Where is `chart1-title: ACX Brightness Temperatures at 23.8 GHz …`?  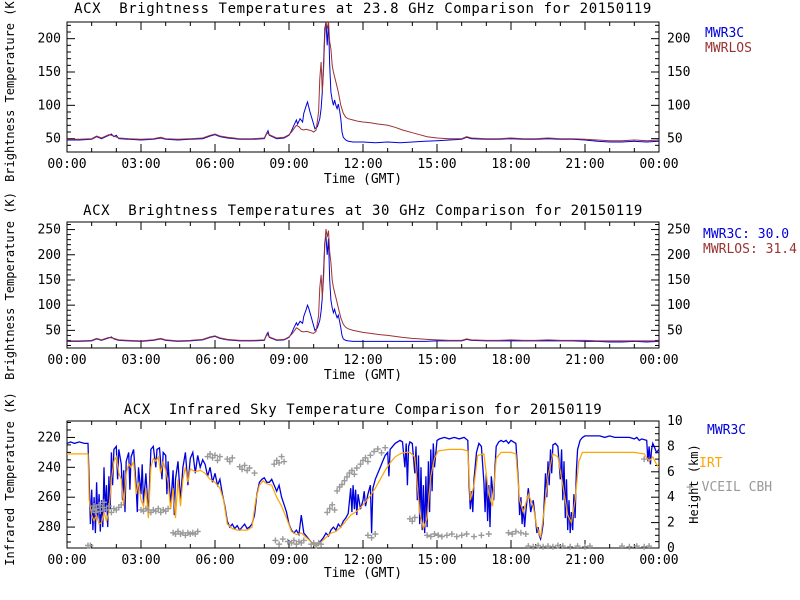 chart1-title: ACX Brightness Temperatures at 23.8 GHz … is located at coordinates (363, 9).